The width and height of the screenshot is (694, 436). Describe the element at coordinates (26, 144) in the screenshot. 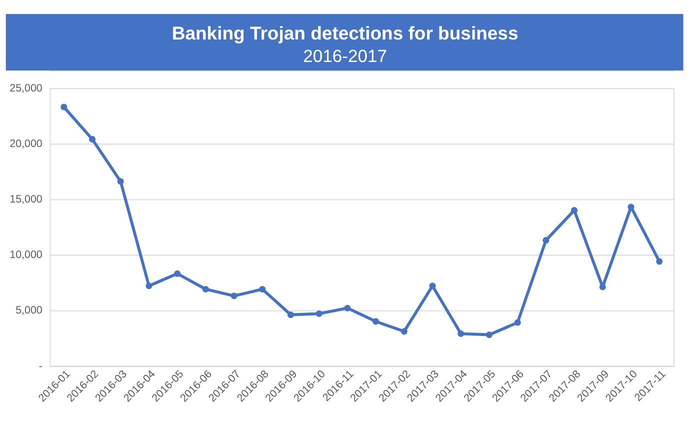

I see `y-tick-label: 20,000` at that location.